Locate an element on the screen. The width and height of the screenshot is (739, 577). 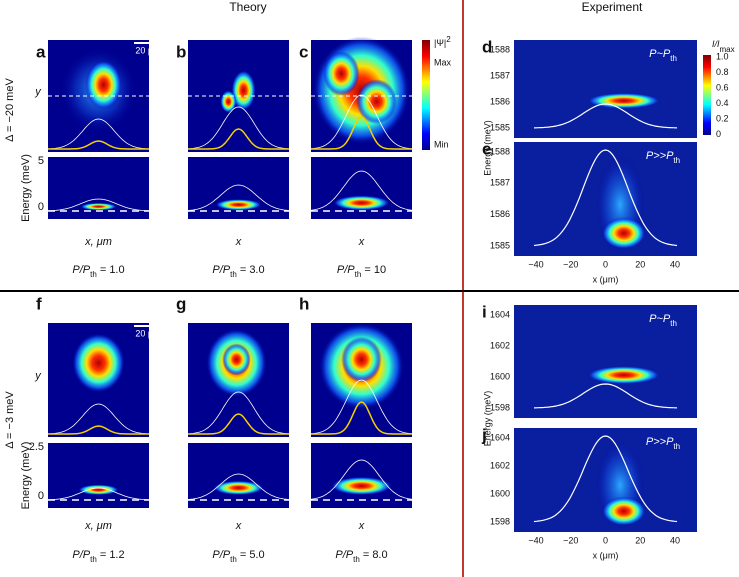
panel-label: a is located at coordinates (41, 51).